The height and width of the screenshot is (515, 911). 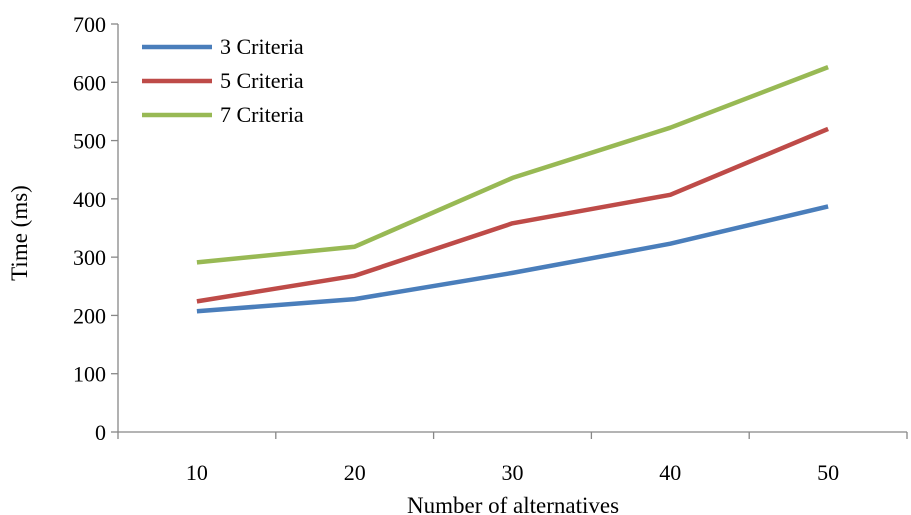 What do you see at coordinates (197, 472) in the screenshot?
I see `x-tick-label: 10` at bounding box center [197, 472].